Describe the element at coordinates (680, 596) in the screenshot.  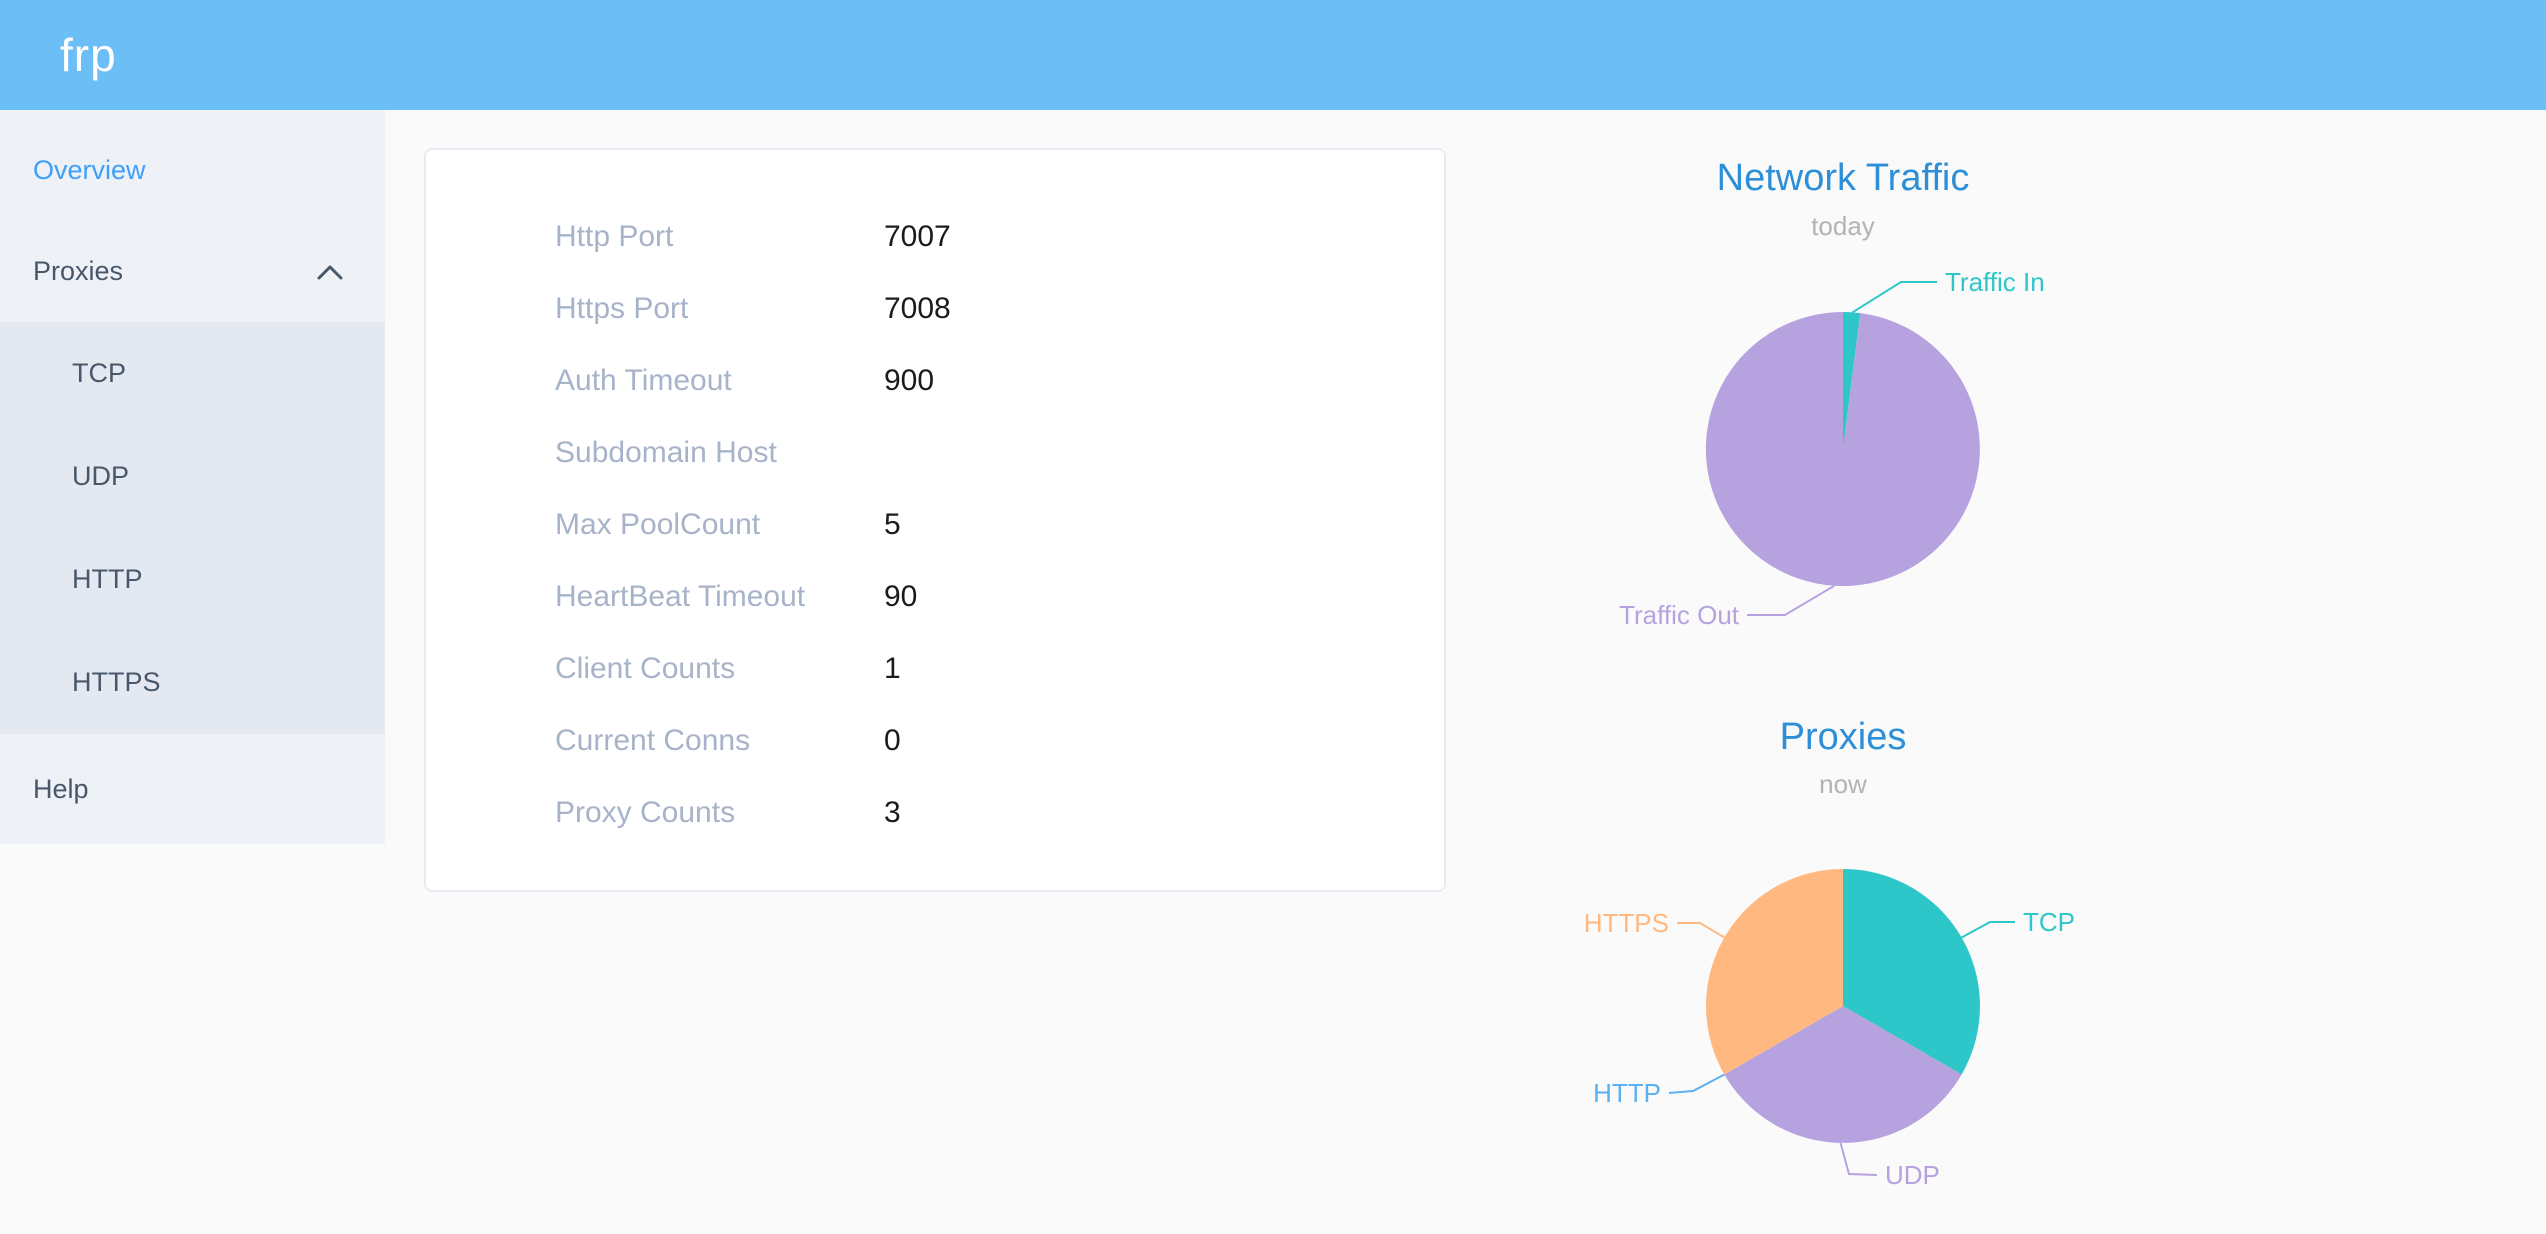
I see `config-label: HeartBeat Timeout` at that location.